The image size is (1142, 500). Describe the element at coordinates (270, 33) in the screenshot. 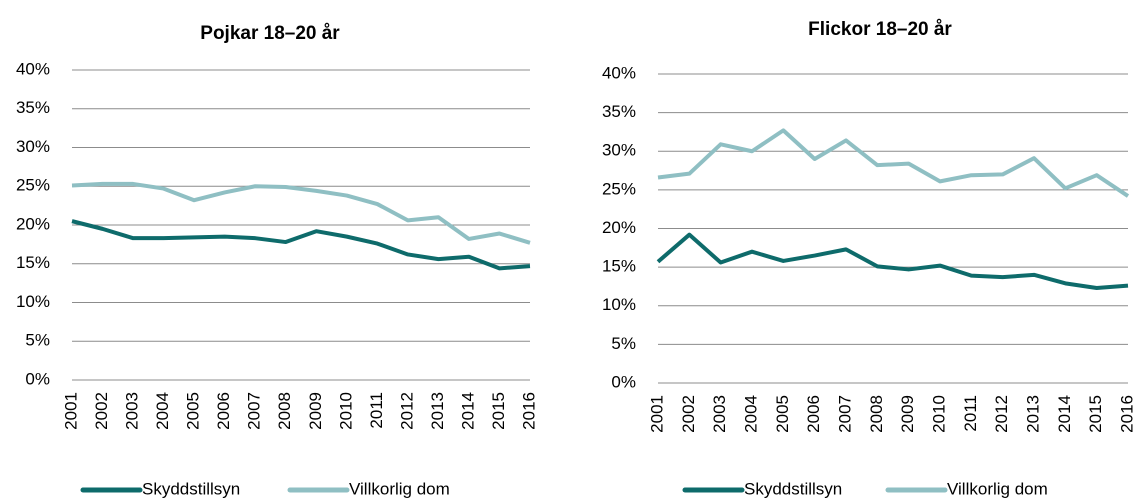

I see `chart-title: Pojkar 18–20 år` at that location.